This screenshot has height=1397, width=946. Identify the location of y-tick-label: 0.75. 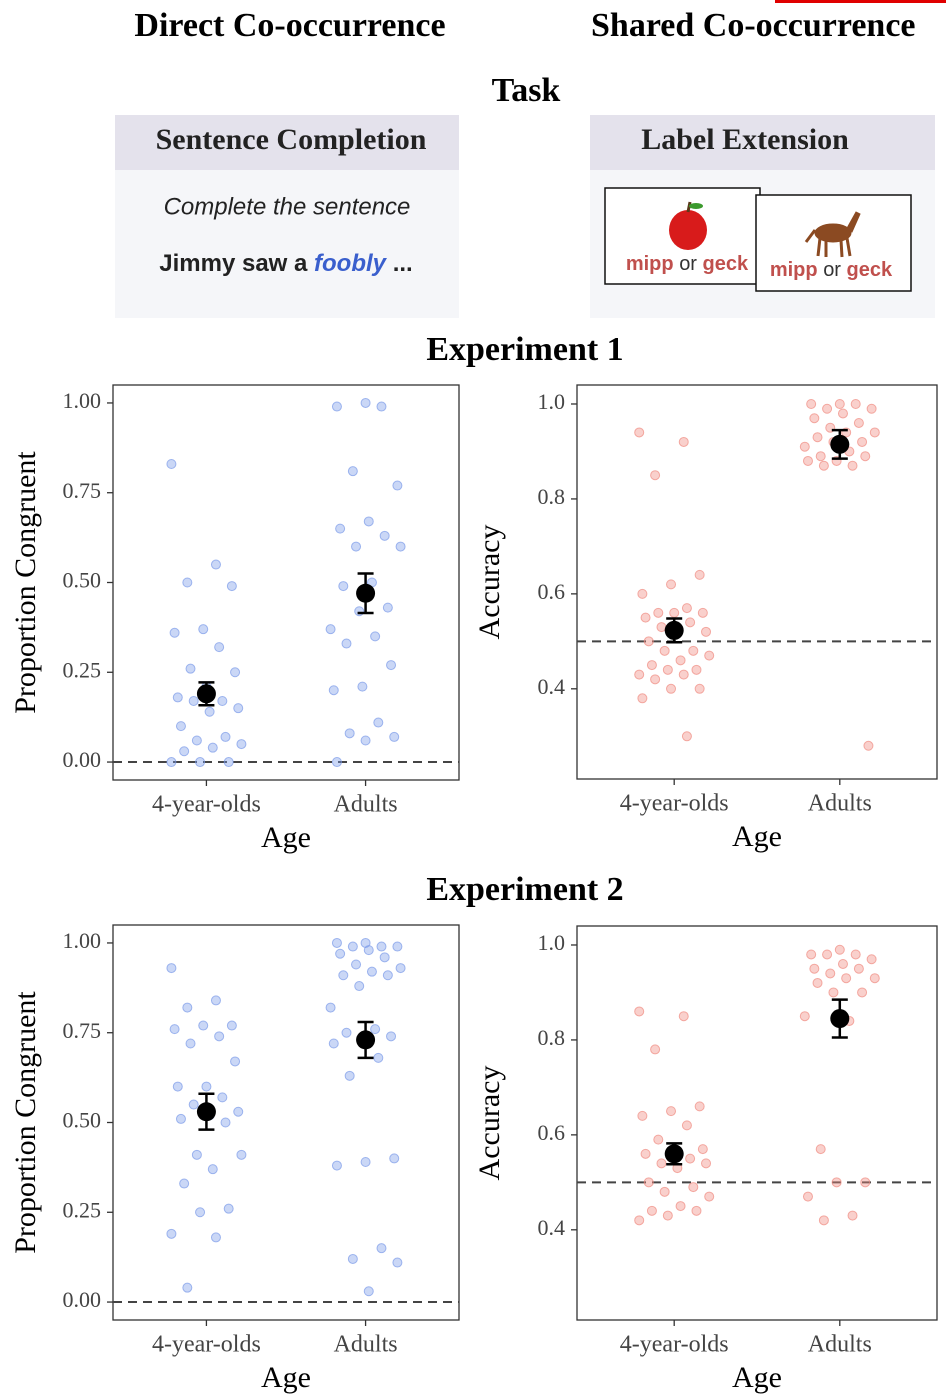
(82, 1030).